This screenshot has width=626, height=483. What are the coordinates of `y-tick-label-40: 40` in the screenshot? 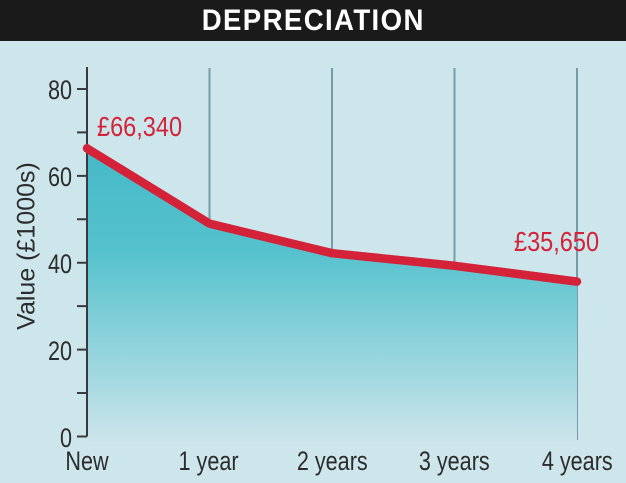 It's located at (59, 264).